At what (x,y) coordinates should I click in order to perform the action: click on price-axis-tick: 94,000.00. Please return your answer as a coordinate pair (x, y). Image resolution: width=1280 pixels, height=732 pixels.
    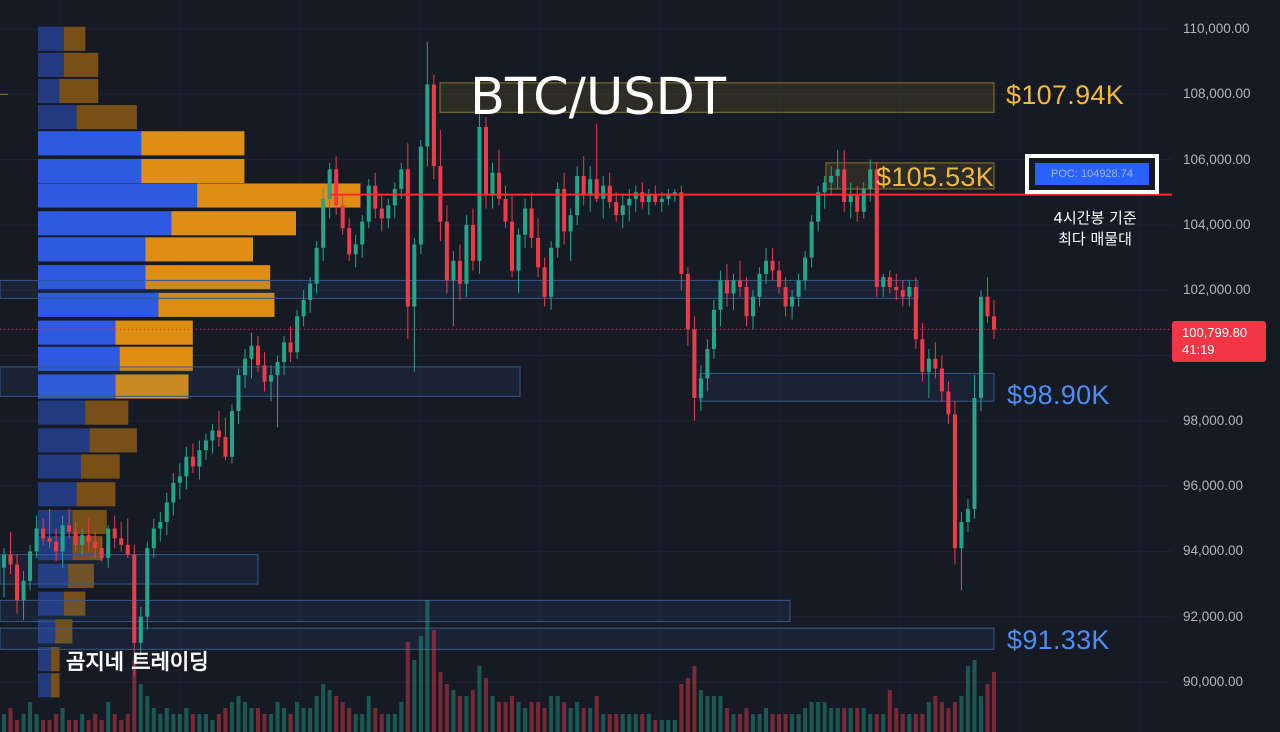
    Looking at the image, I should click on (1213, 551).